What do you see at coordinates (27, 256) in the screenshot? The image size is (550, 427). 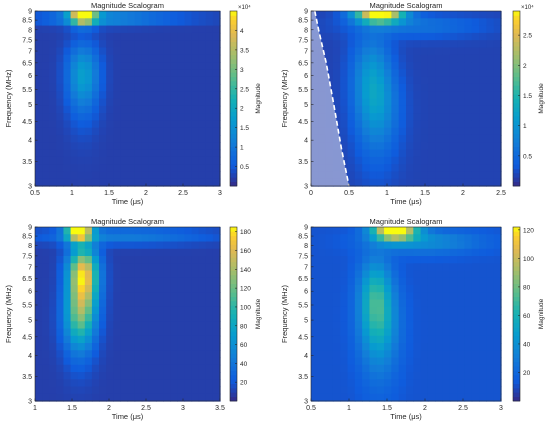 I see `y-tick-label: 7.5` at bounding box center [27, 256].